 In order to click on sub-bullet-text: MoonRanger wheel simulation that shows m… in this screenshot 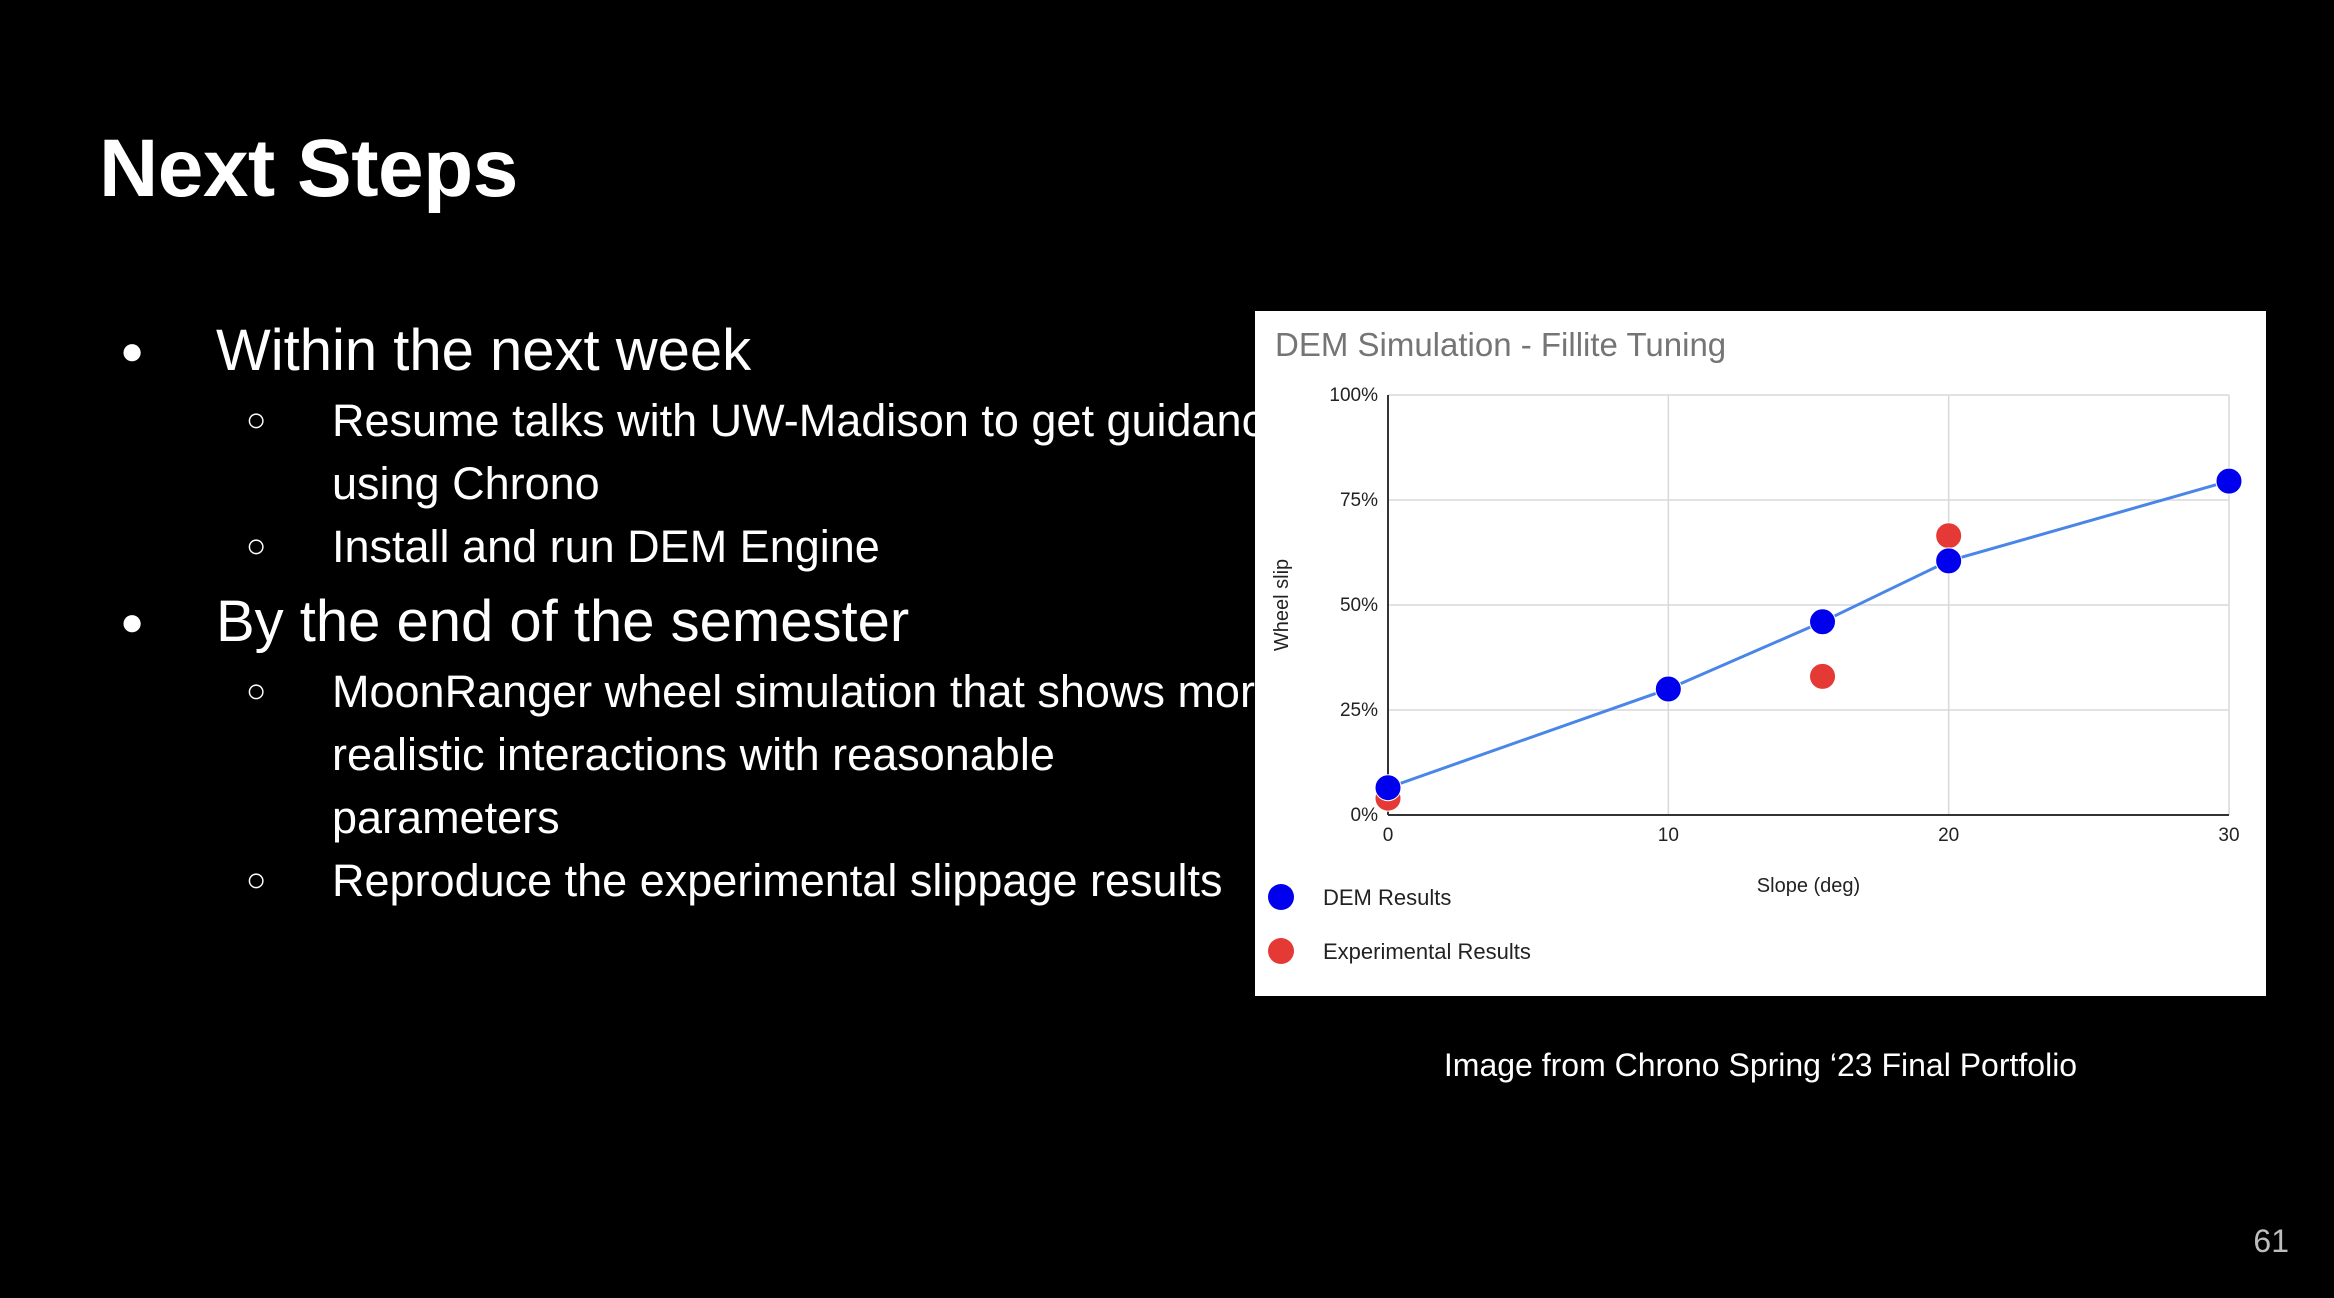, I will do `click(806, 754)`.